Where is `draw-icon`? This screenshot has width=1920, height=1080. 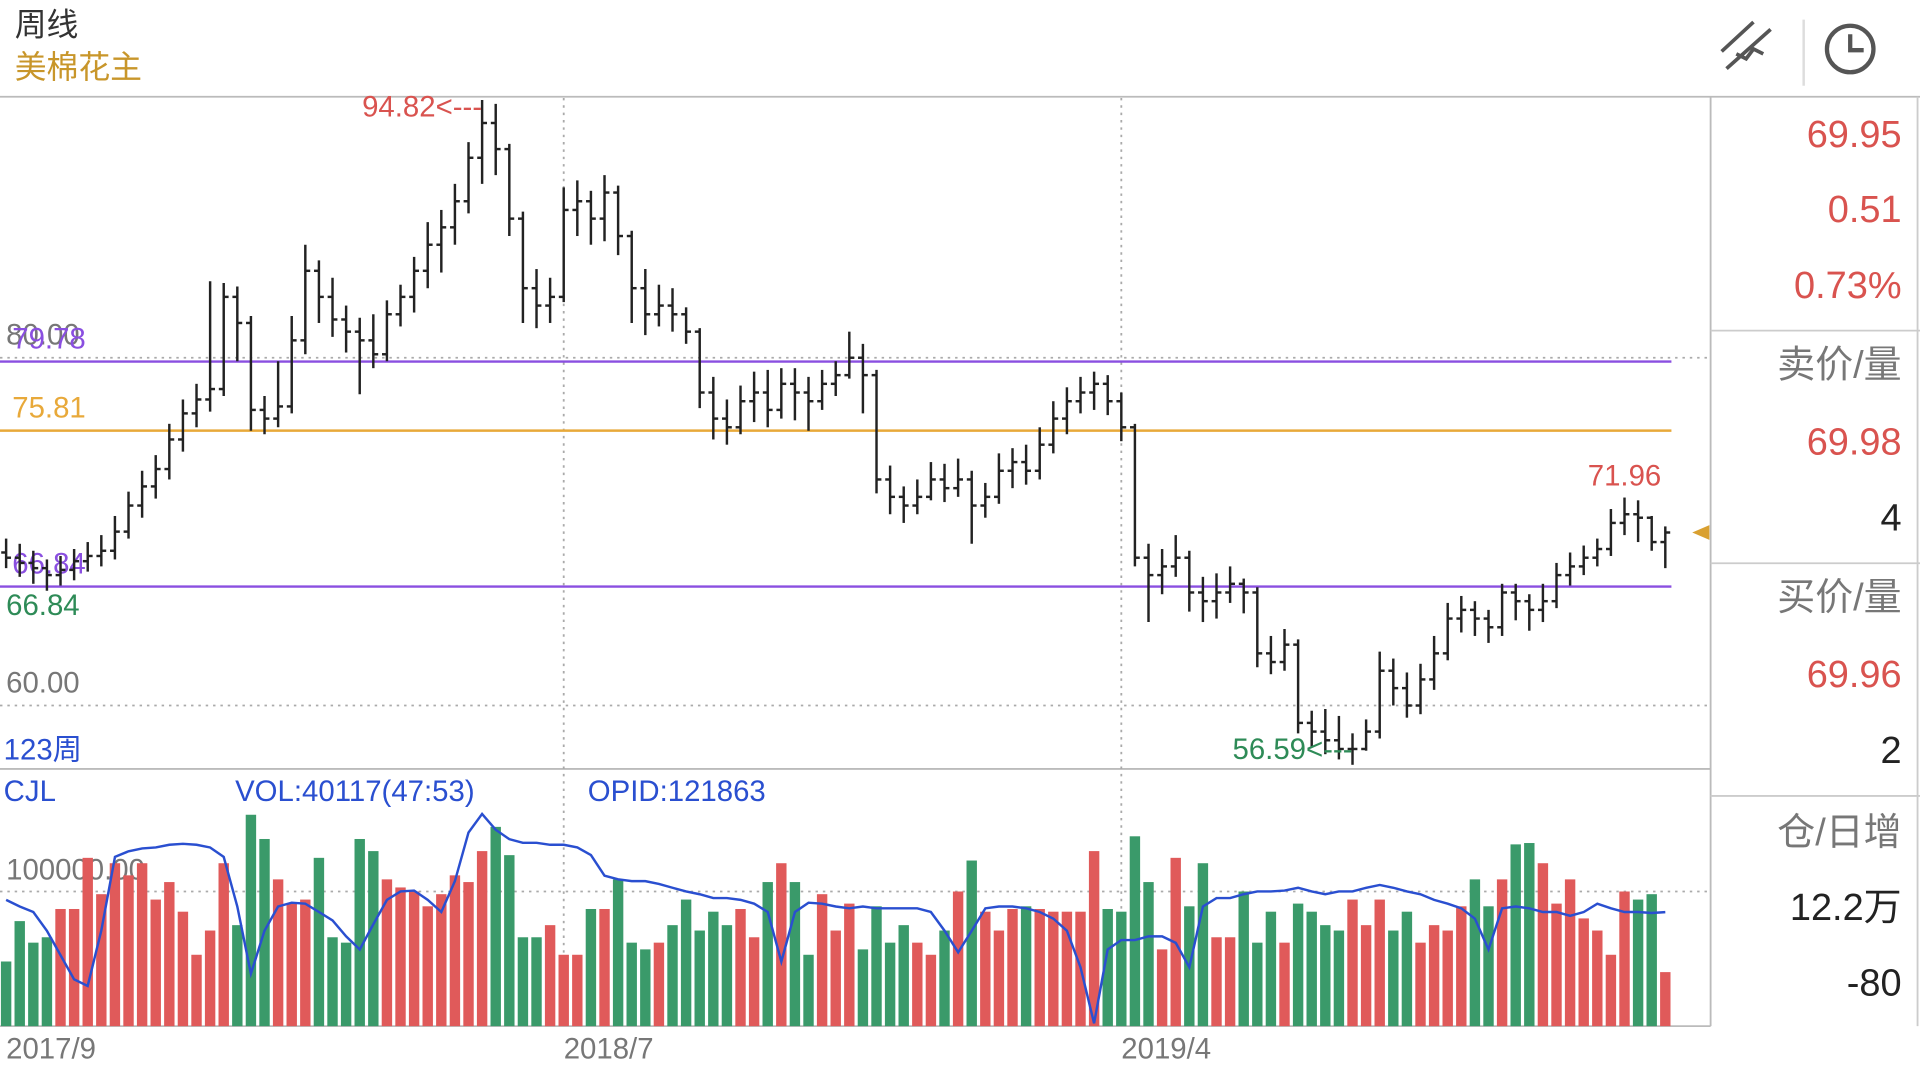 draw-icon is located at coordinates (1746, 45).